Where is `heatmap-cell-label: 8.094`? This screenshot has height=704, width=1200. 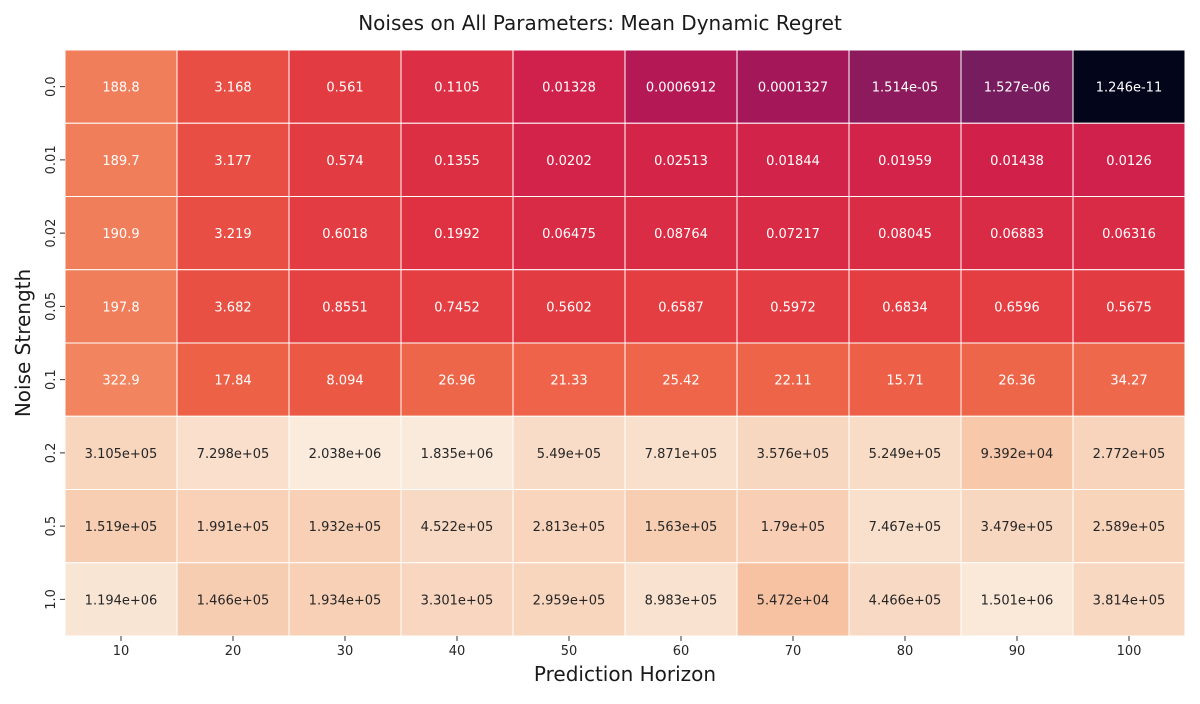
heatmap-cell-label: 8.094 is located at coordinates (344, 381).